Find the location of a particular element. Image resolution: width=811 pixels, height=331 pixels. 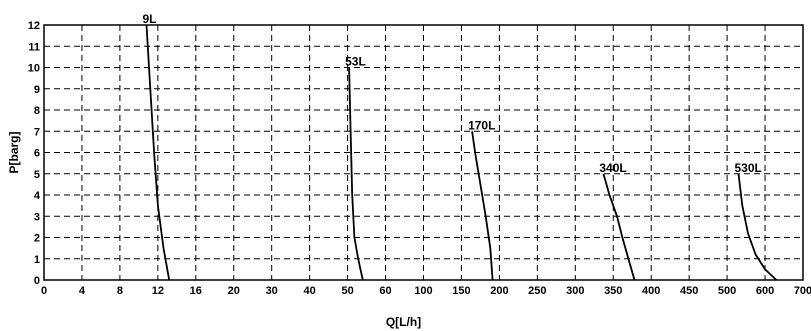

series-line-9L is located at coordinates (158, 152).